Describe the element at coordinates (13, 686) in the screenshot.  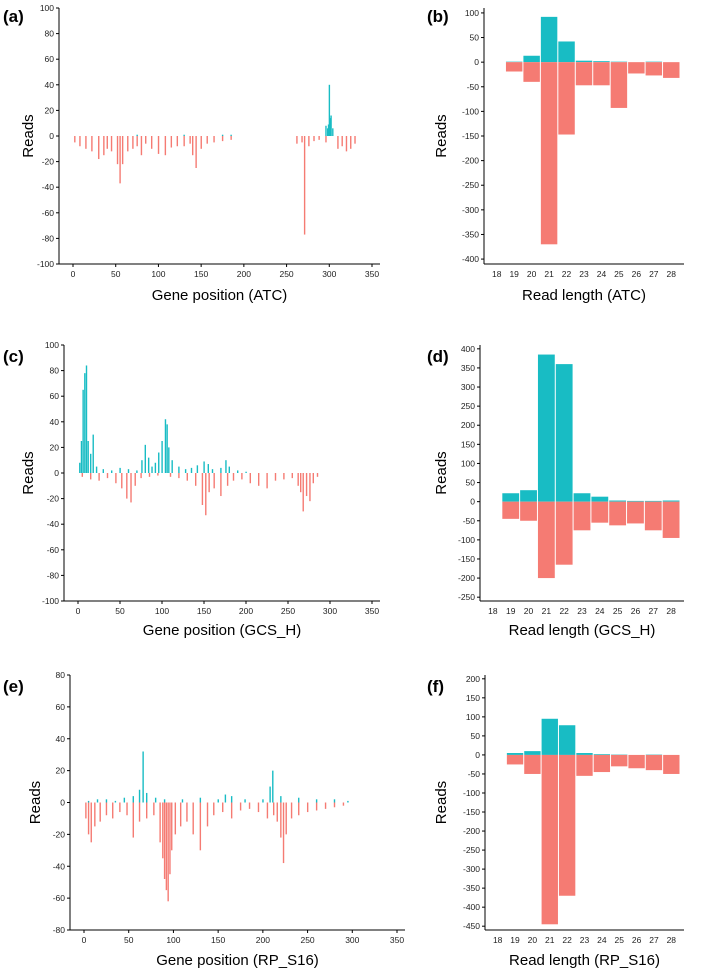
I see `panel-label: (e)` at that location.